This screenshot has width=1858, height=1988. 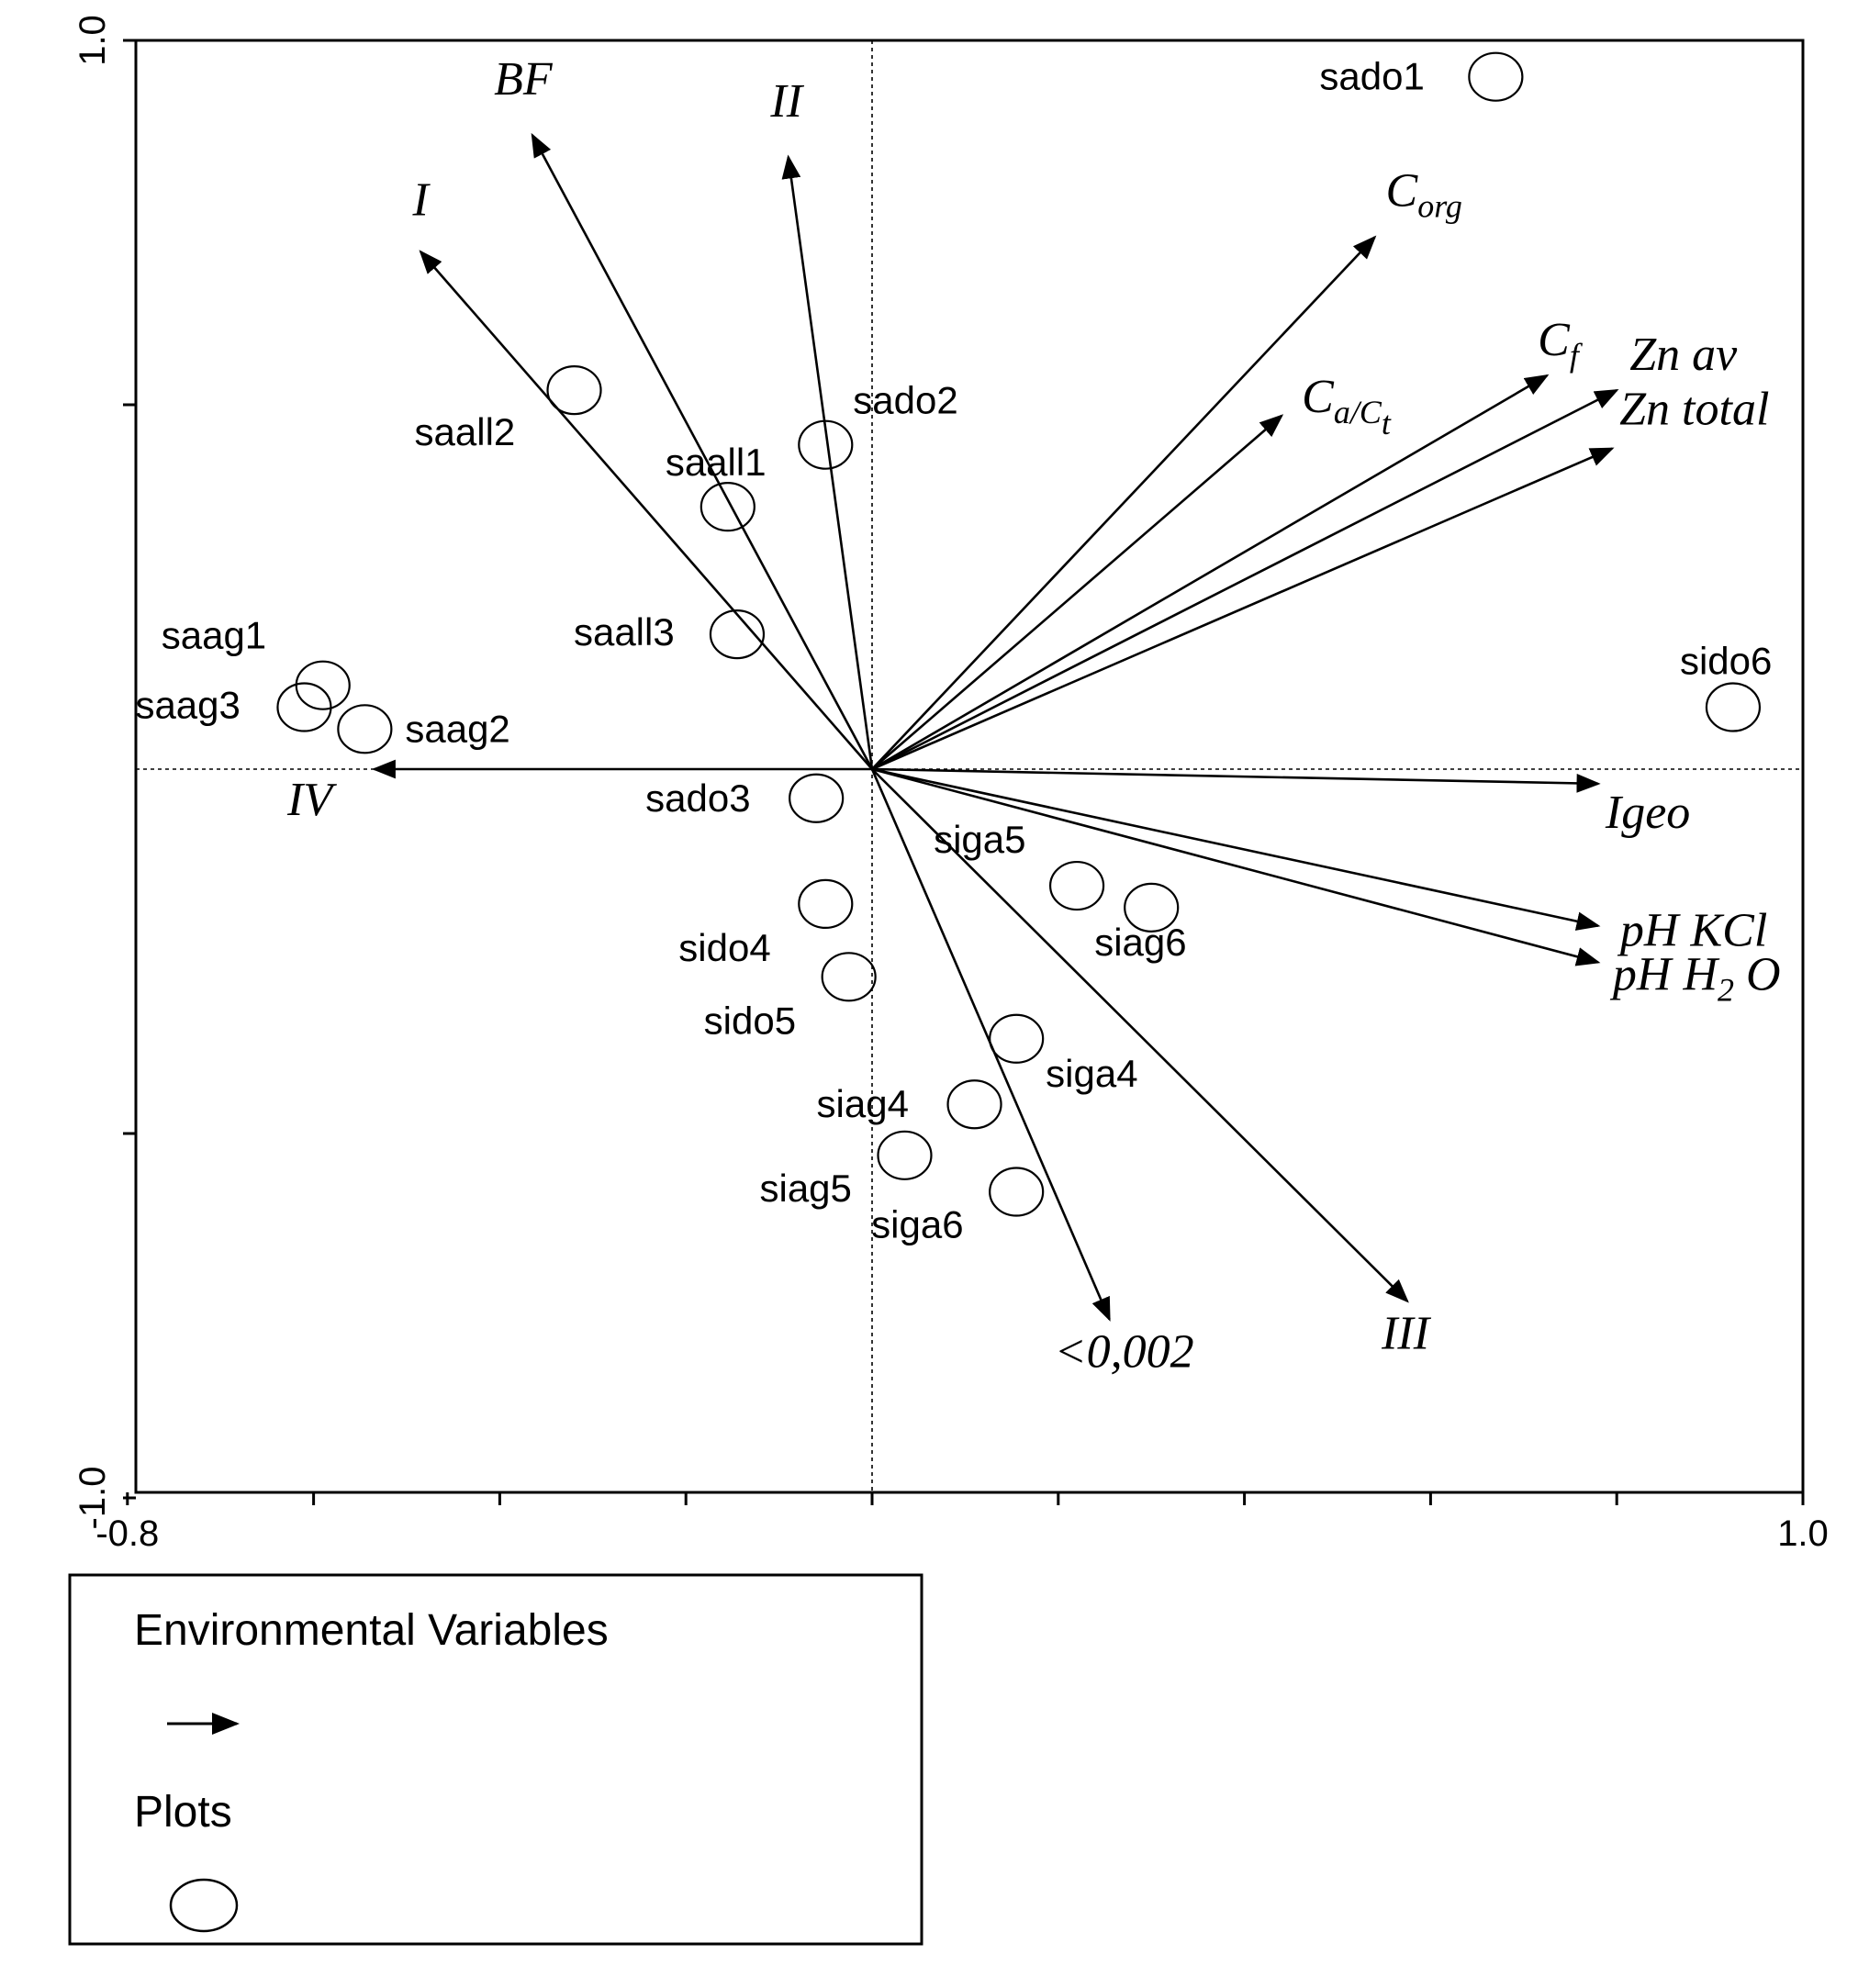 What do you see at coordinates (1803, 1533) in the screenshot?
I see `x-tick-label: 1.0` at bounding box center [1803, 1533].